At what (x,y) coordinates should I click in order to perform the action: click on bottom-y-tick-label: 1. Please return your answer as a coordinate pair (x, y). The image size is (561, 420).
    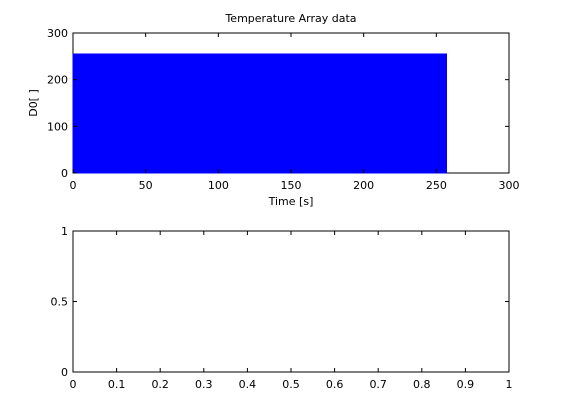
    Looking at the image, I should click on (64, 231).